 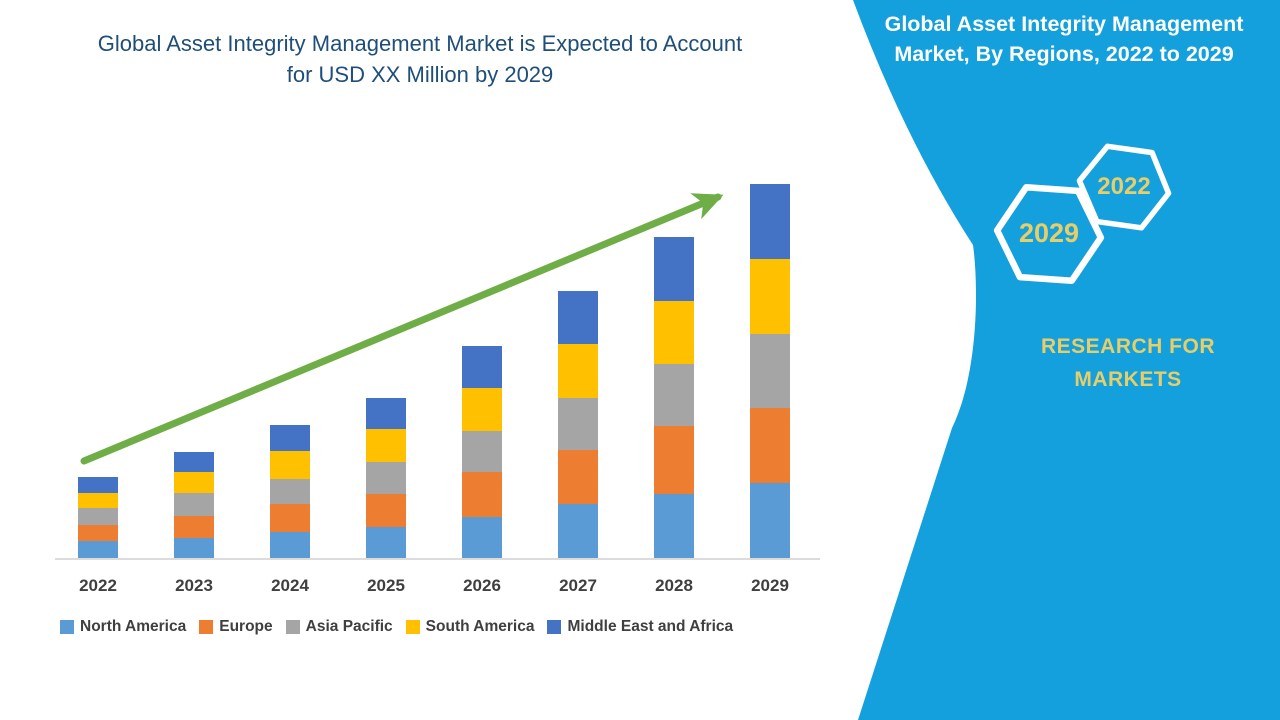 I want to click on x-axis-label-2025: 2025, so click(x=386, y=585).